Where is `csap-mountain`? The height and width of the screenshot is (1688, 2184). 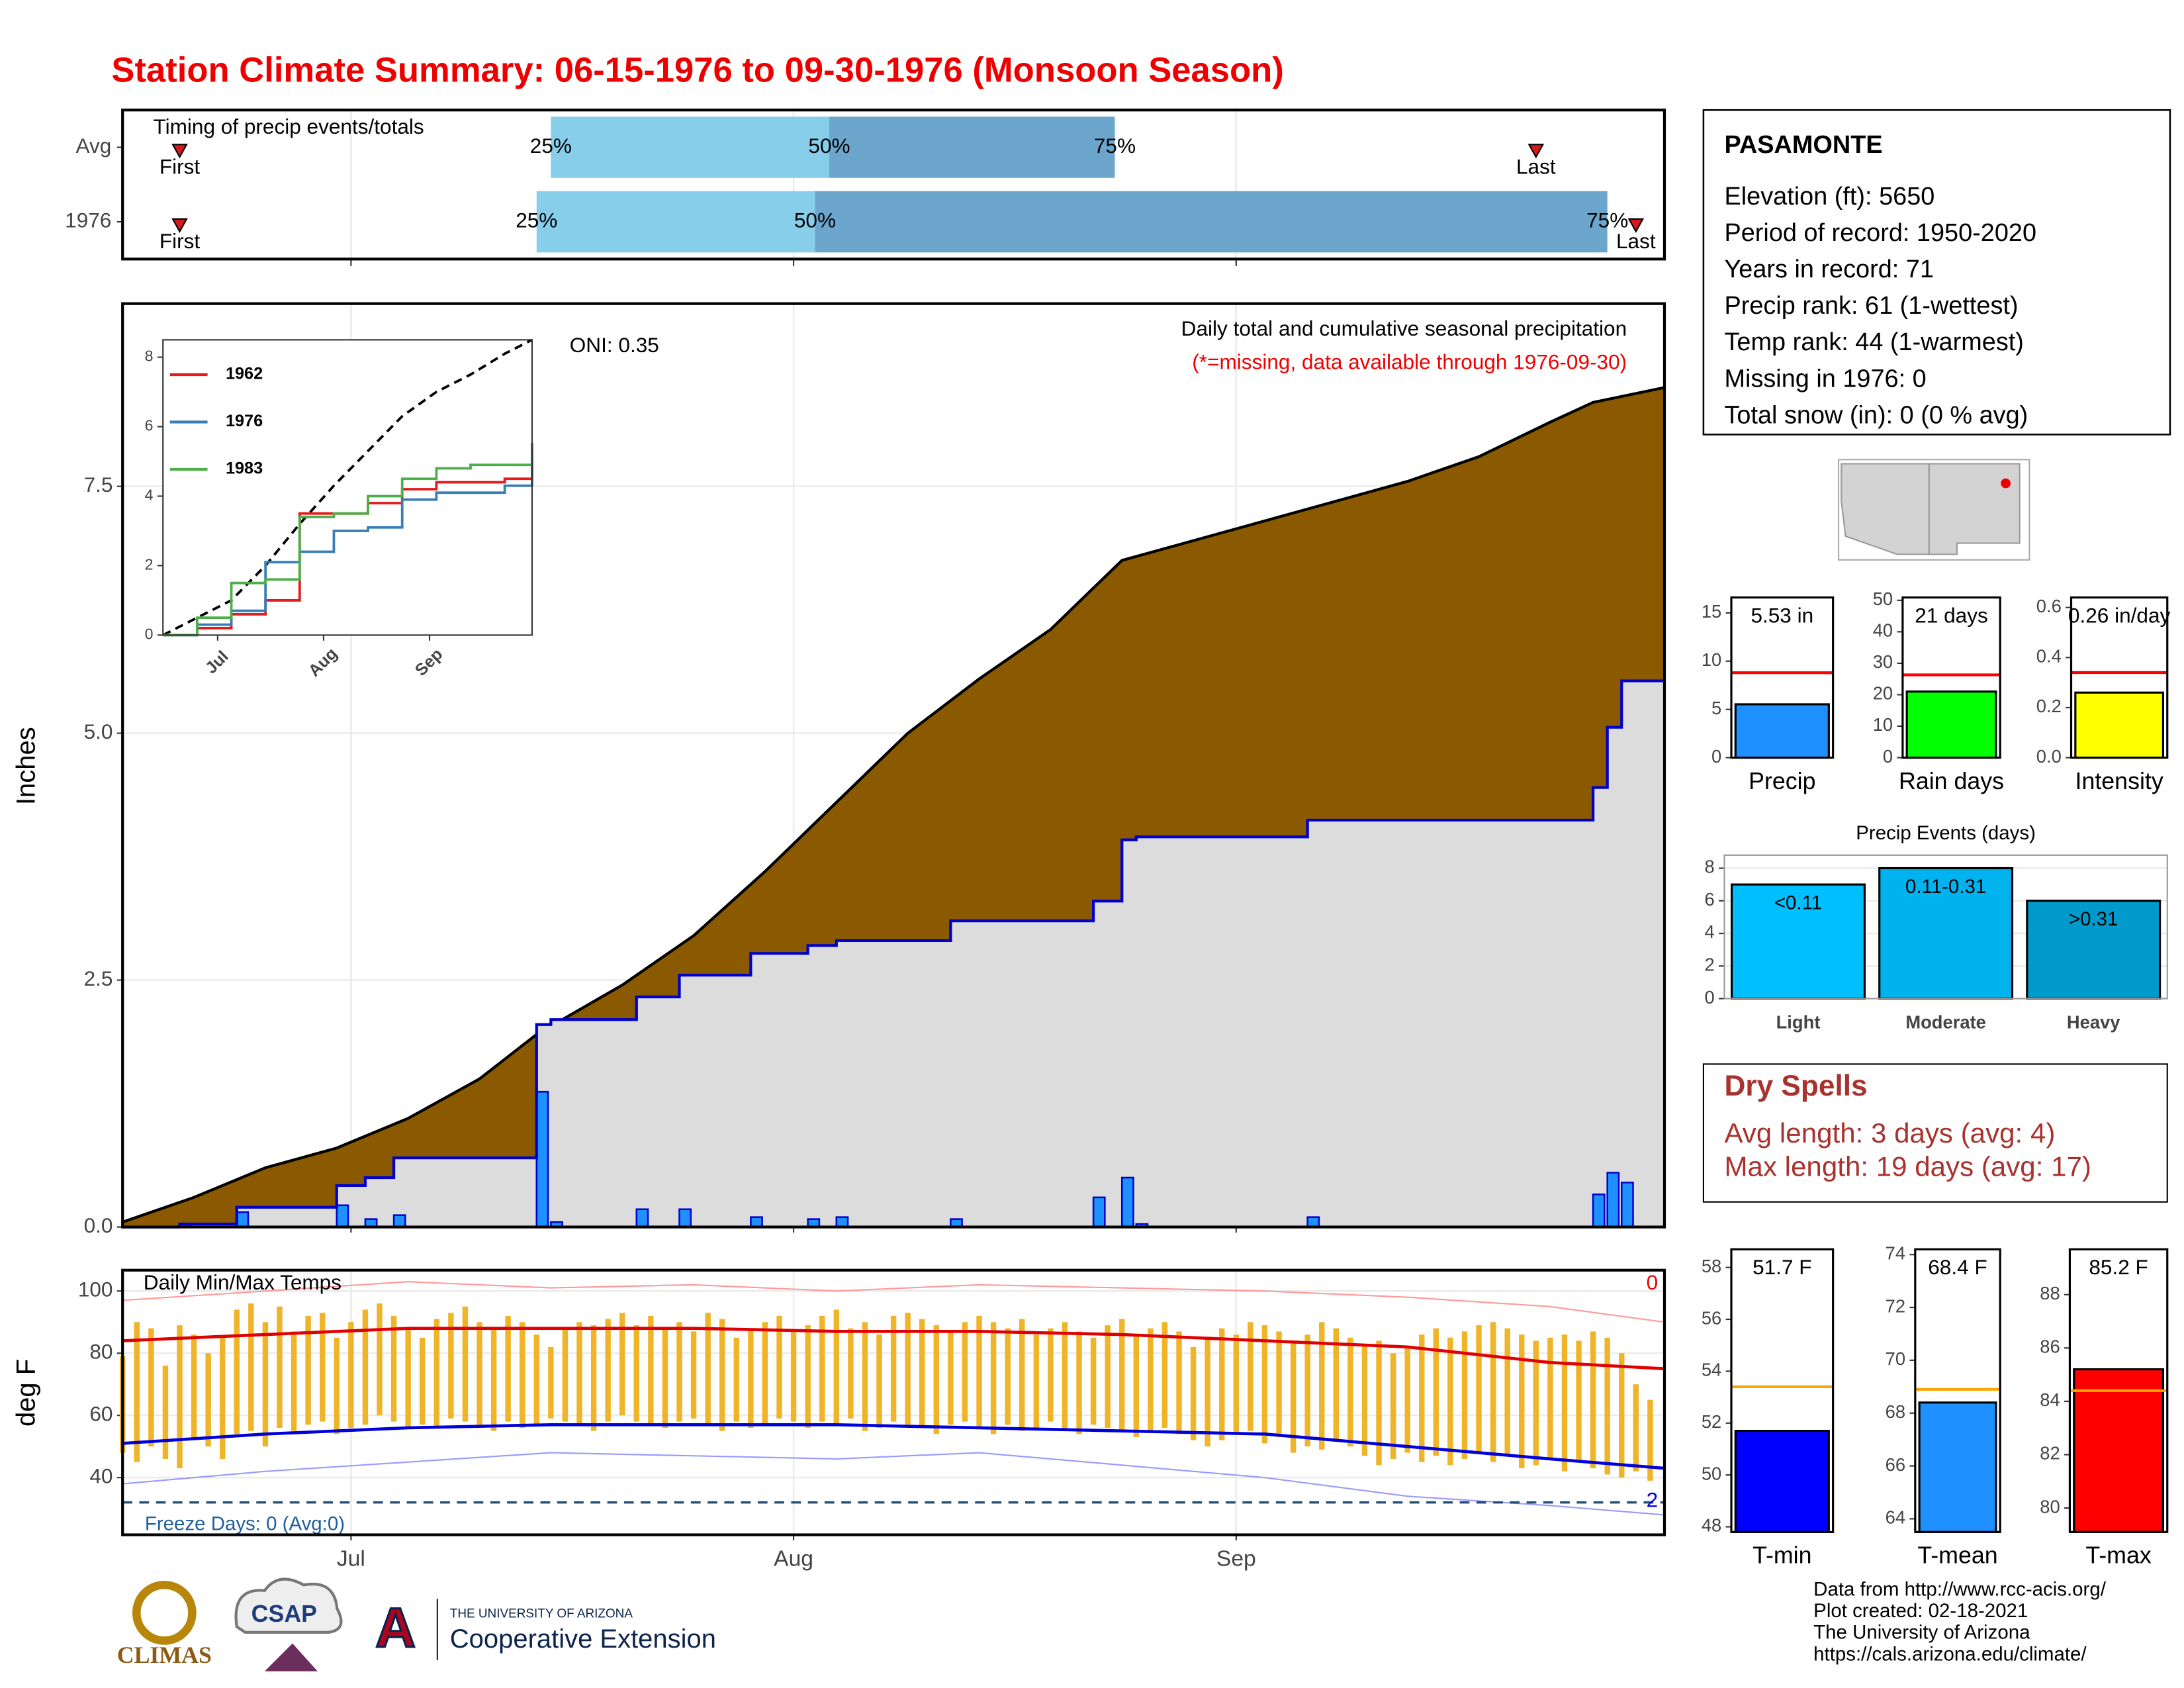 csap-mountain is located at coordinates (291, 1657).